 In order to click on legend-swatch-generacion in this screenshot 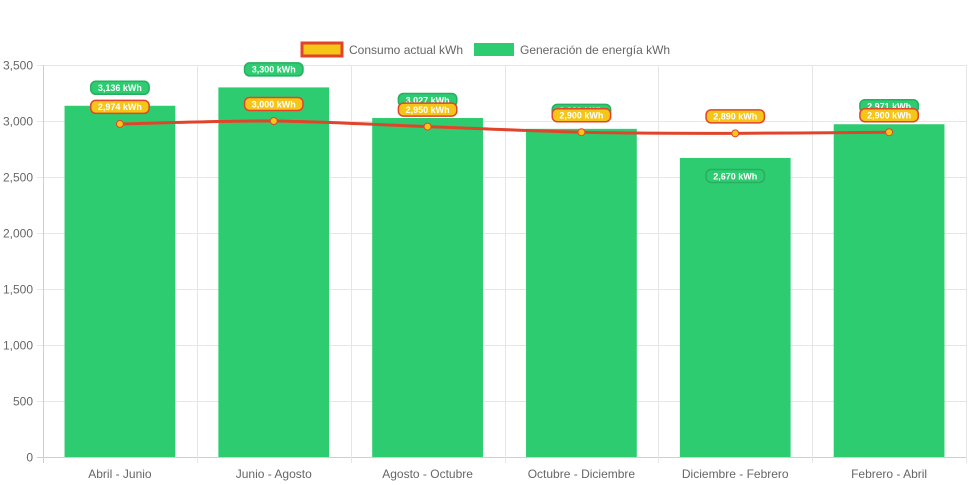, I will do `click(494, 49)`.